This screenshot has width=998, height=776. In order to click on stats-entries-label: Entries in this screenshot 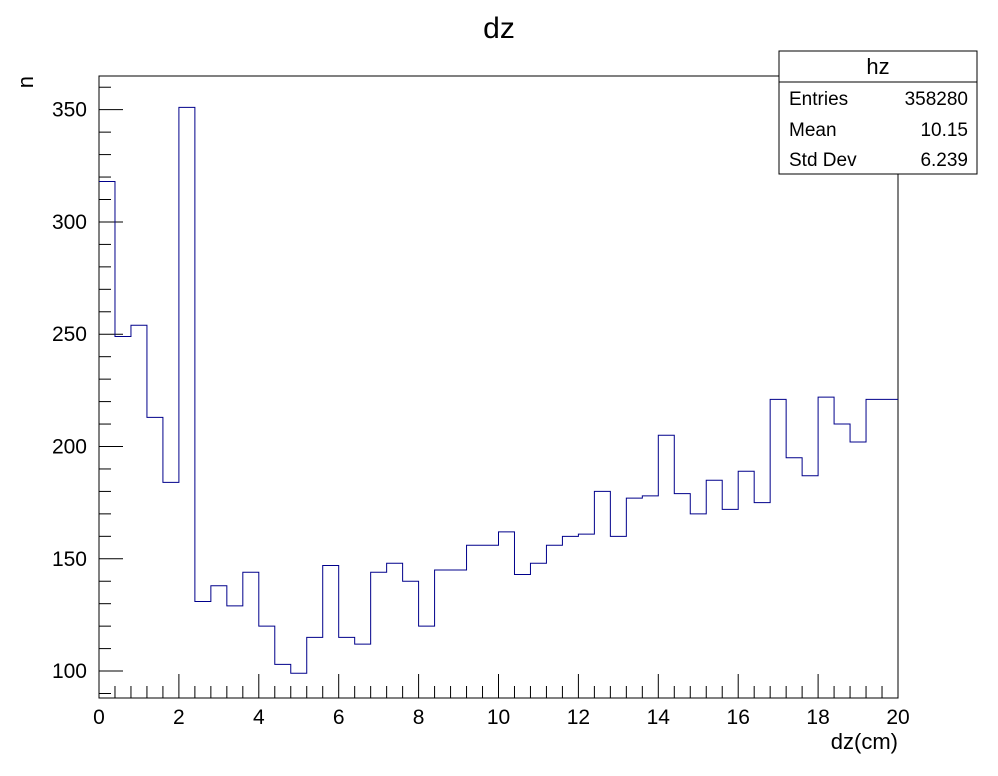, I will do `click(818, 99)`.